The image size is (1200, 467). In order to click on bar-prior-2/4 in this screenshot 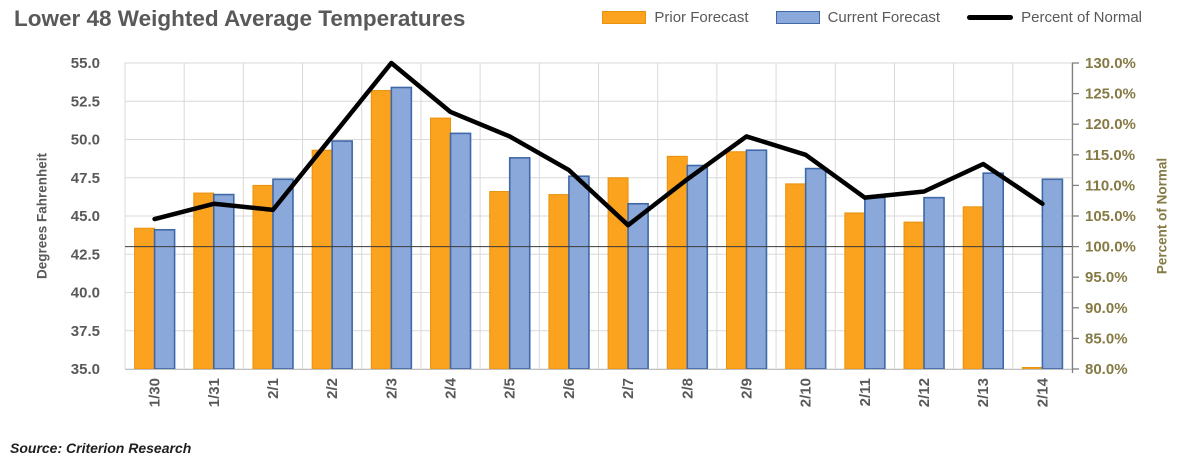, I will do `click(441, 243)`.